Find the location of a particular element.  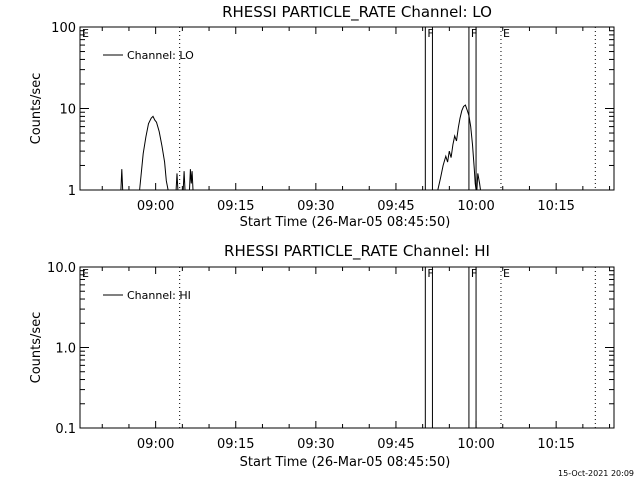

chart-title: RHESSI PARTICLE_RATE Channel: LO is located at coordinates (357, 12).